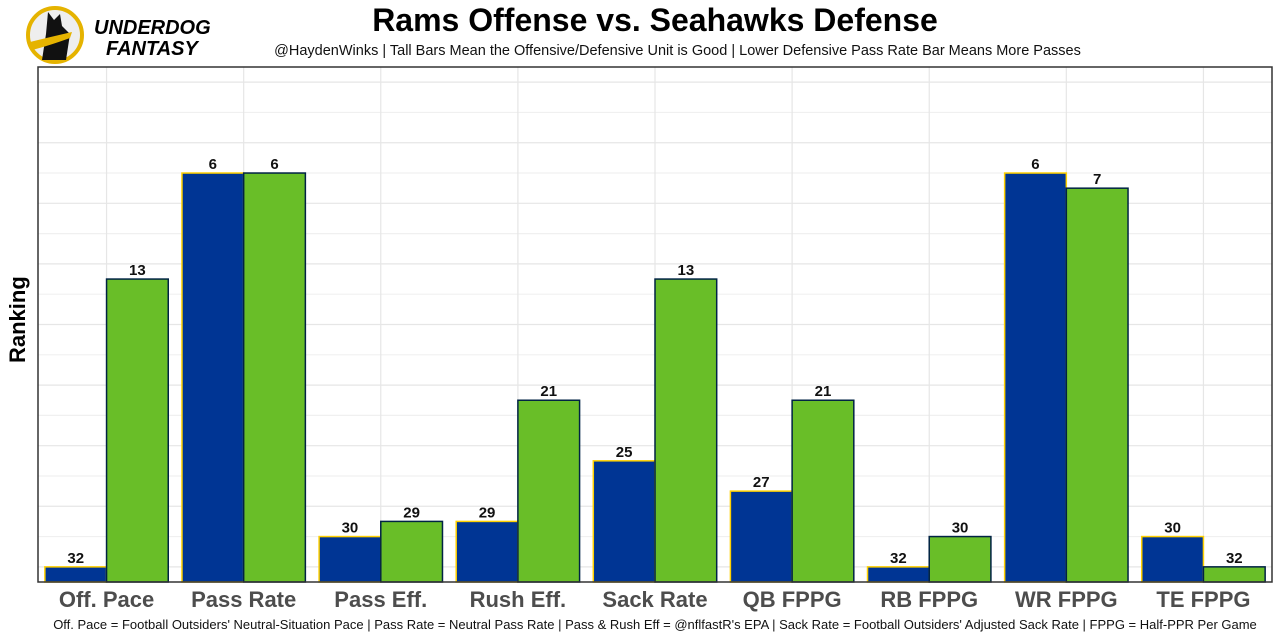 This screenshot has width=1280, height=640. I want to click on data-label: 7, so click(1097, 179).